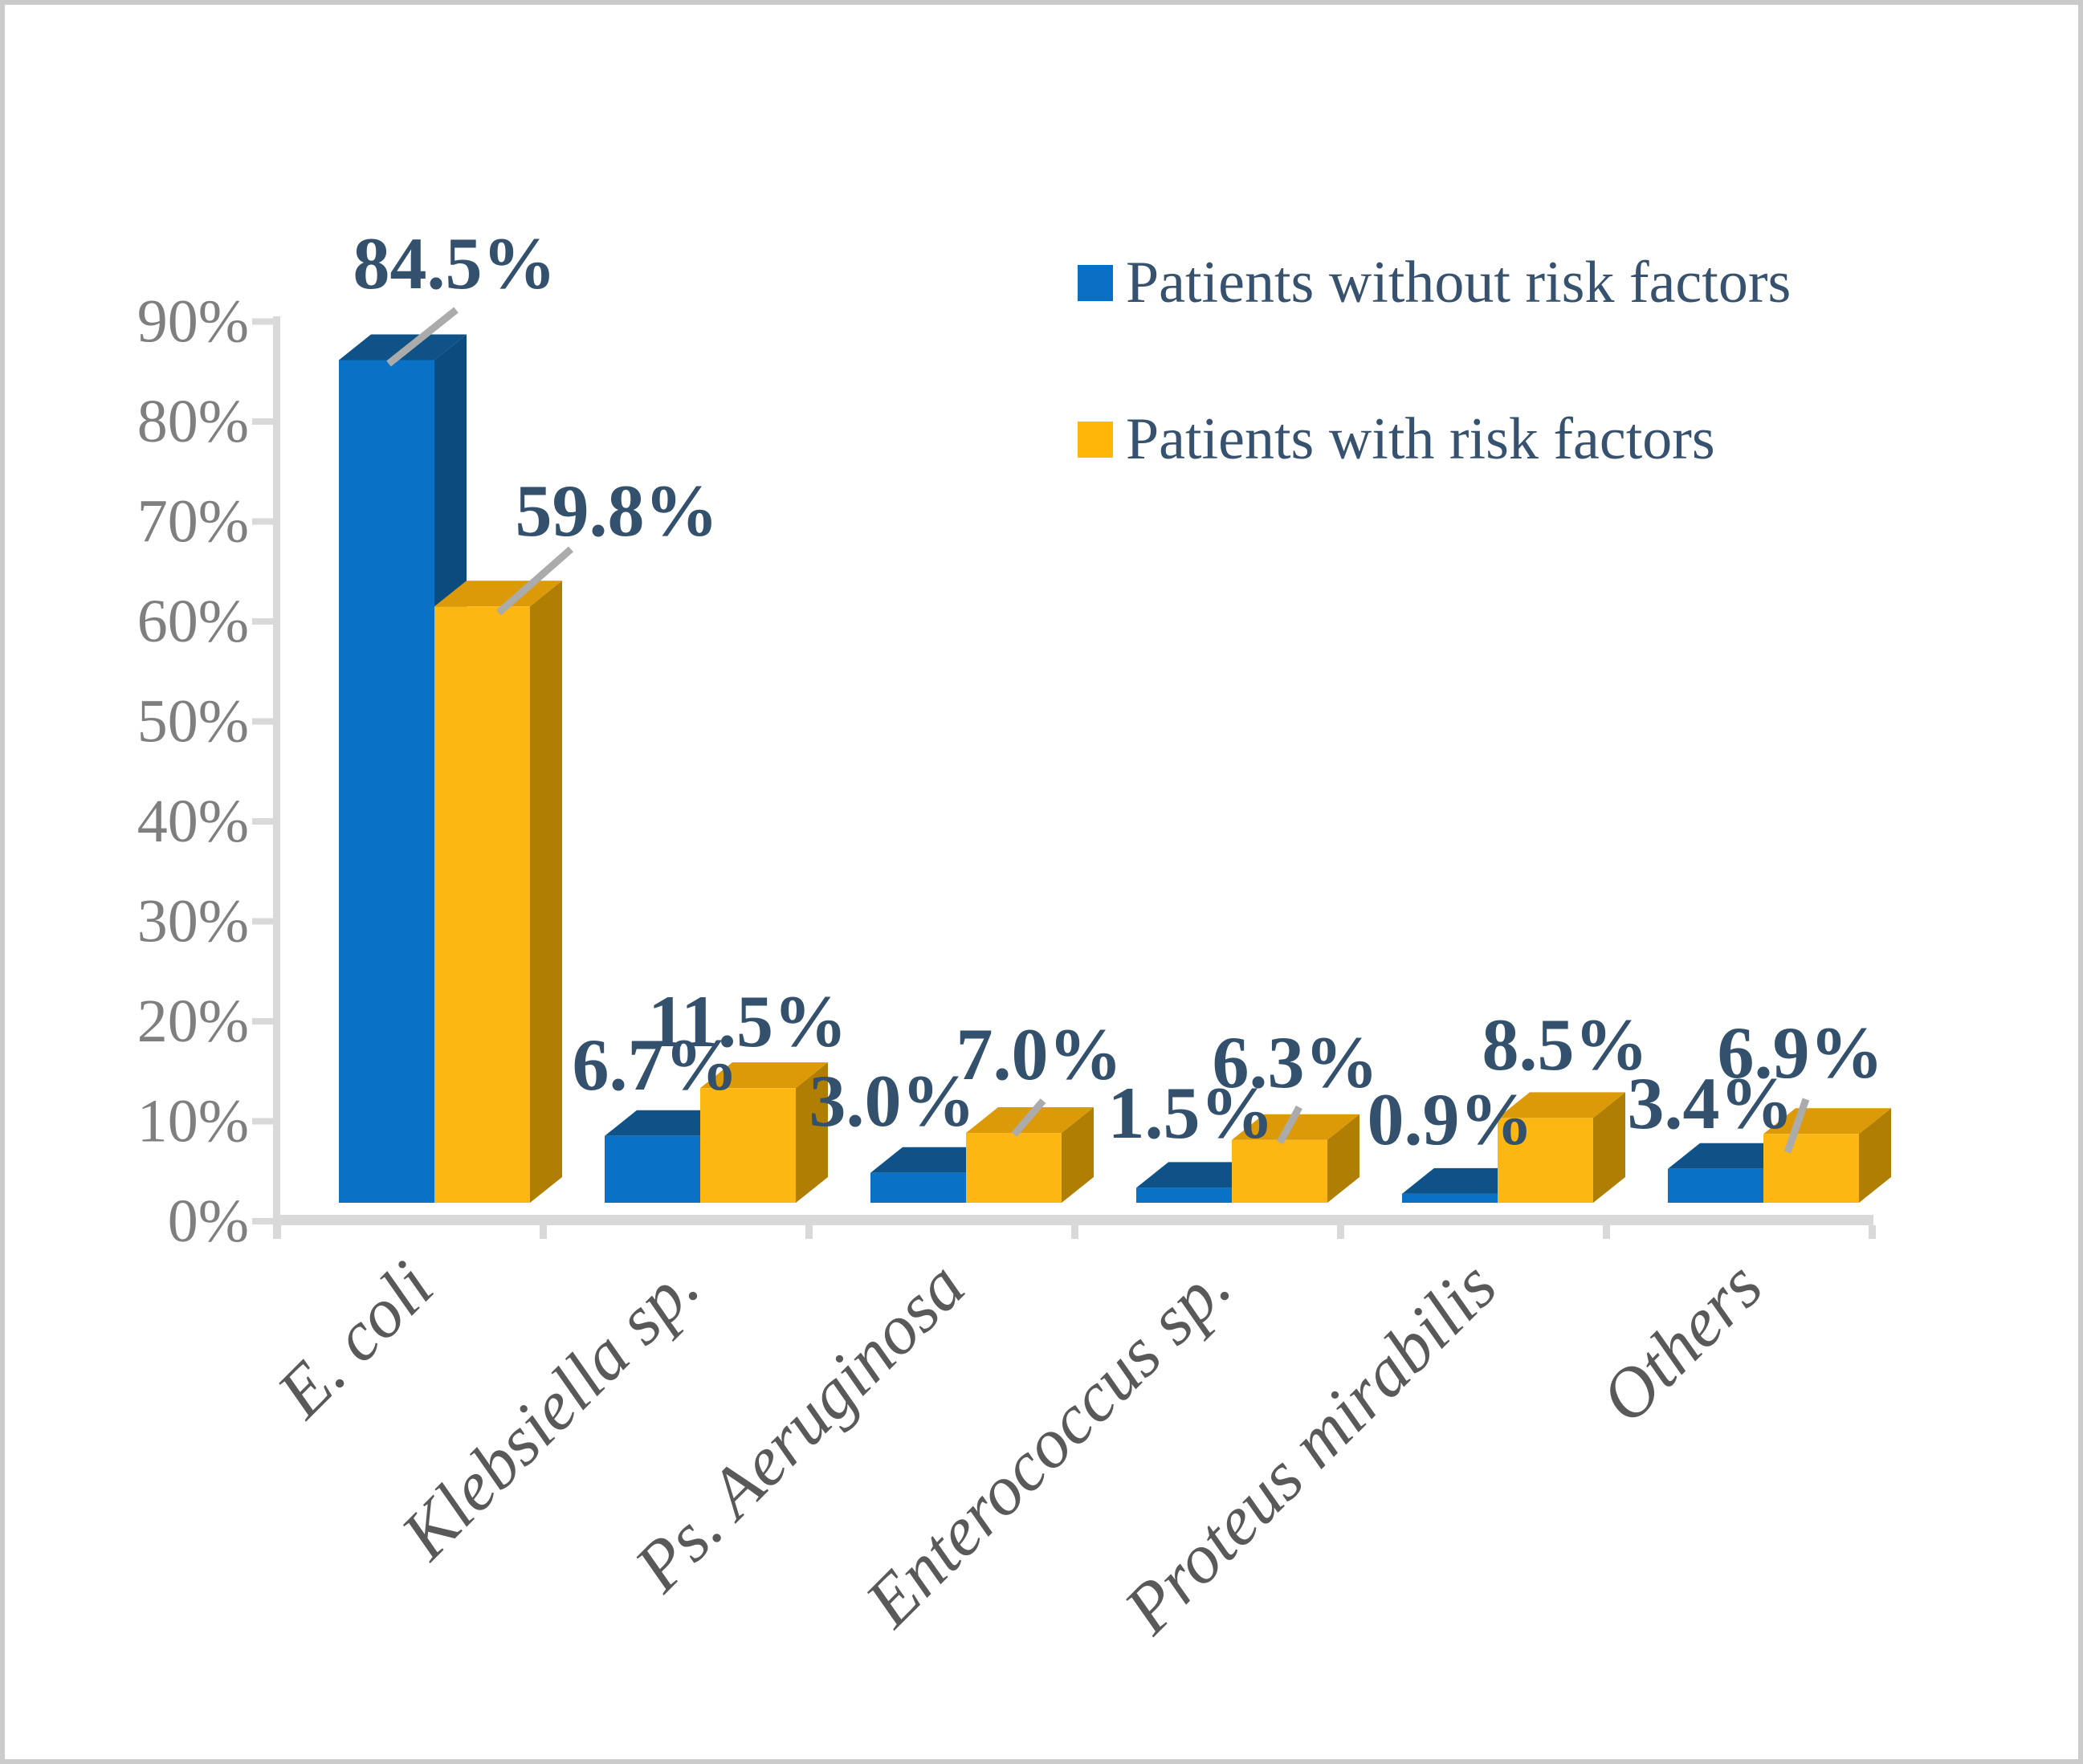 Image resolution: width=2083 pixels, height=1764 pixels. I want to click on y-axis-tick-label: 0%, so click(208, 1221).